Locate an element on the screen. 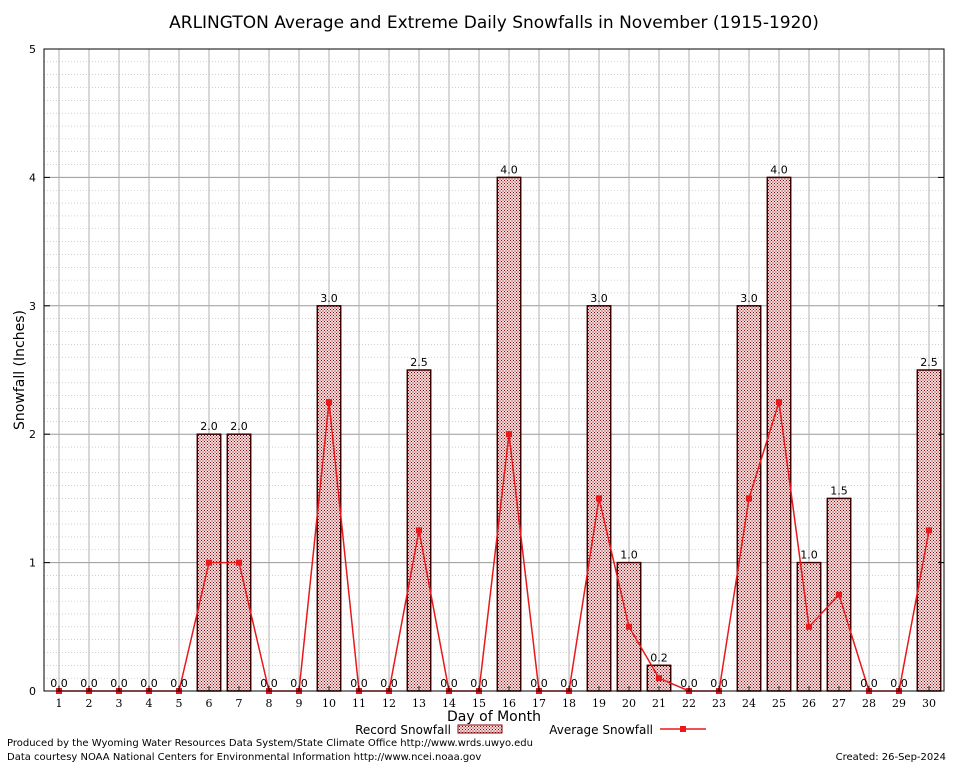 The height and width of the screenshot is (768, 954). x-tick-label: 16 is located at coordinates (509, 703).